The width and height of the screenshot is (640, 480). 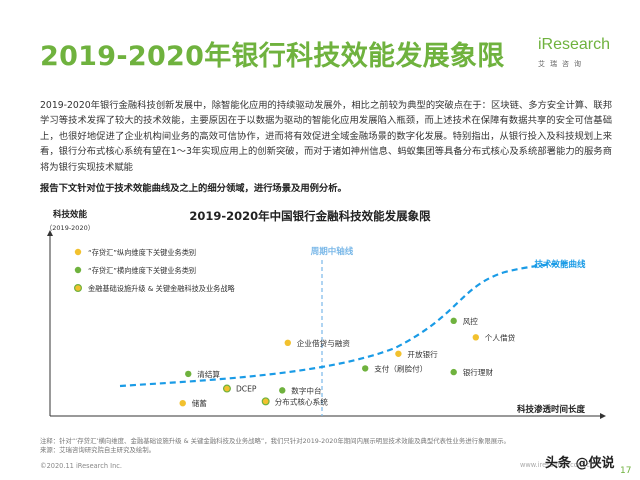 I want to click on logo-subtitle: 艾瑞咨询, so click(x=562, y=64).